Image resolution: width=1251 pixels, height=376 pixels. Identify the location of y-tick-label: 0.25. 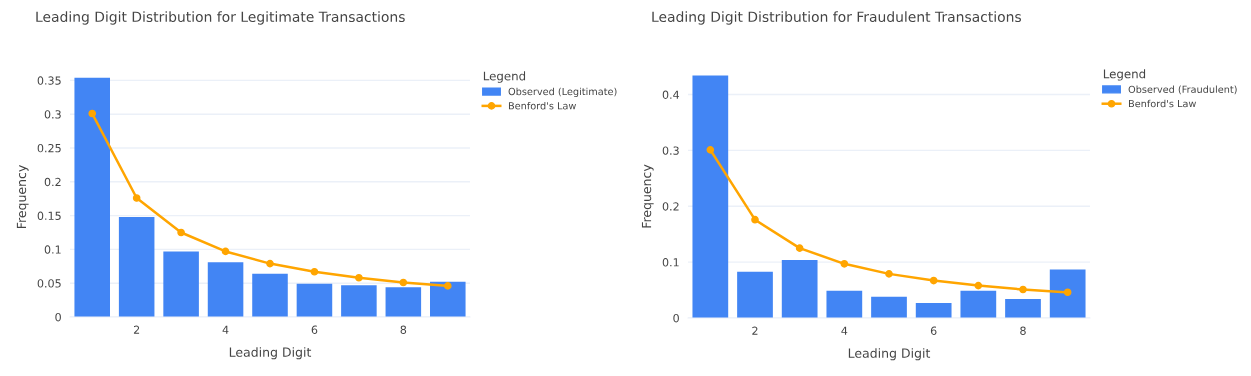
(49, 148).